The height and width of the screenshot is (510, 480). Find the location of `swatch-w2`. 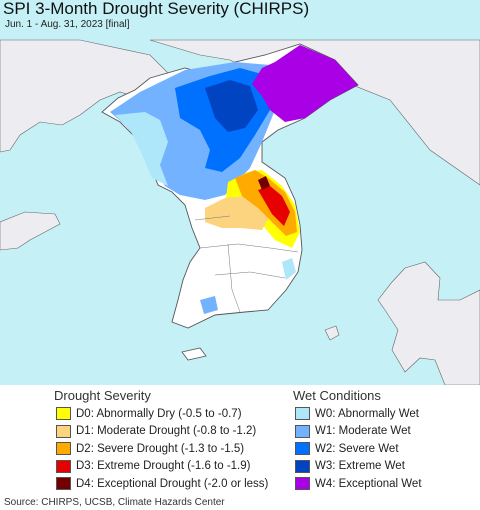

swatch-w2 is located at coordinates (302, 449).